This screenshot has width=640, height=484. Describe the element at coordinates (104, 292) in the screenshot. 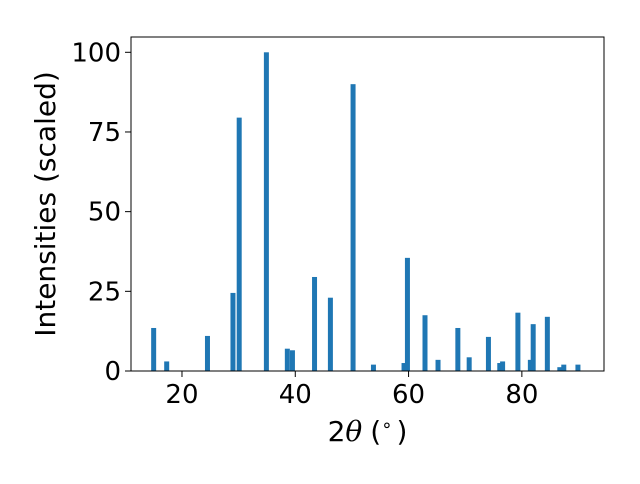

I see `y-tick-label: 25` at that location.